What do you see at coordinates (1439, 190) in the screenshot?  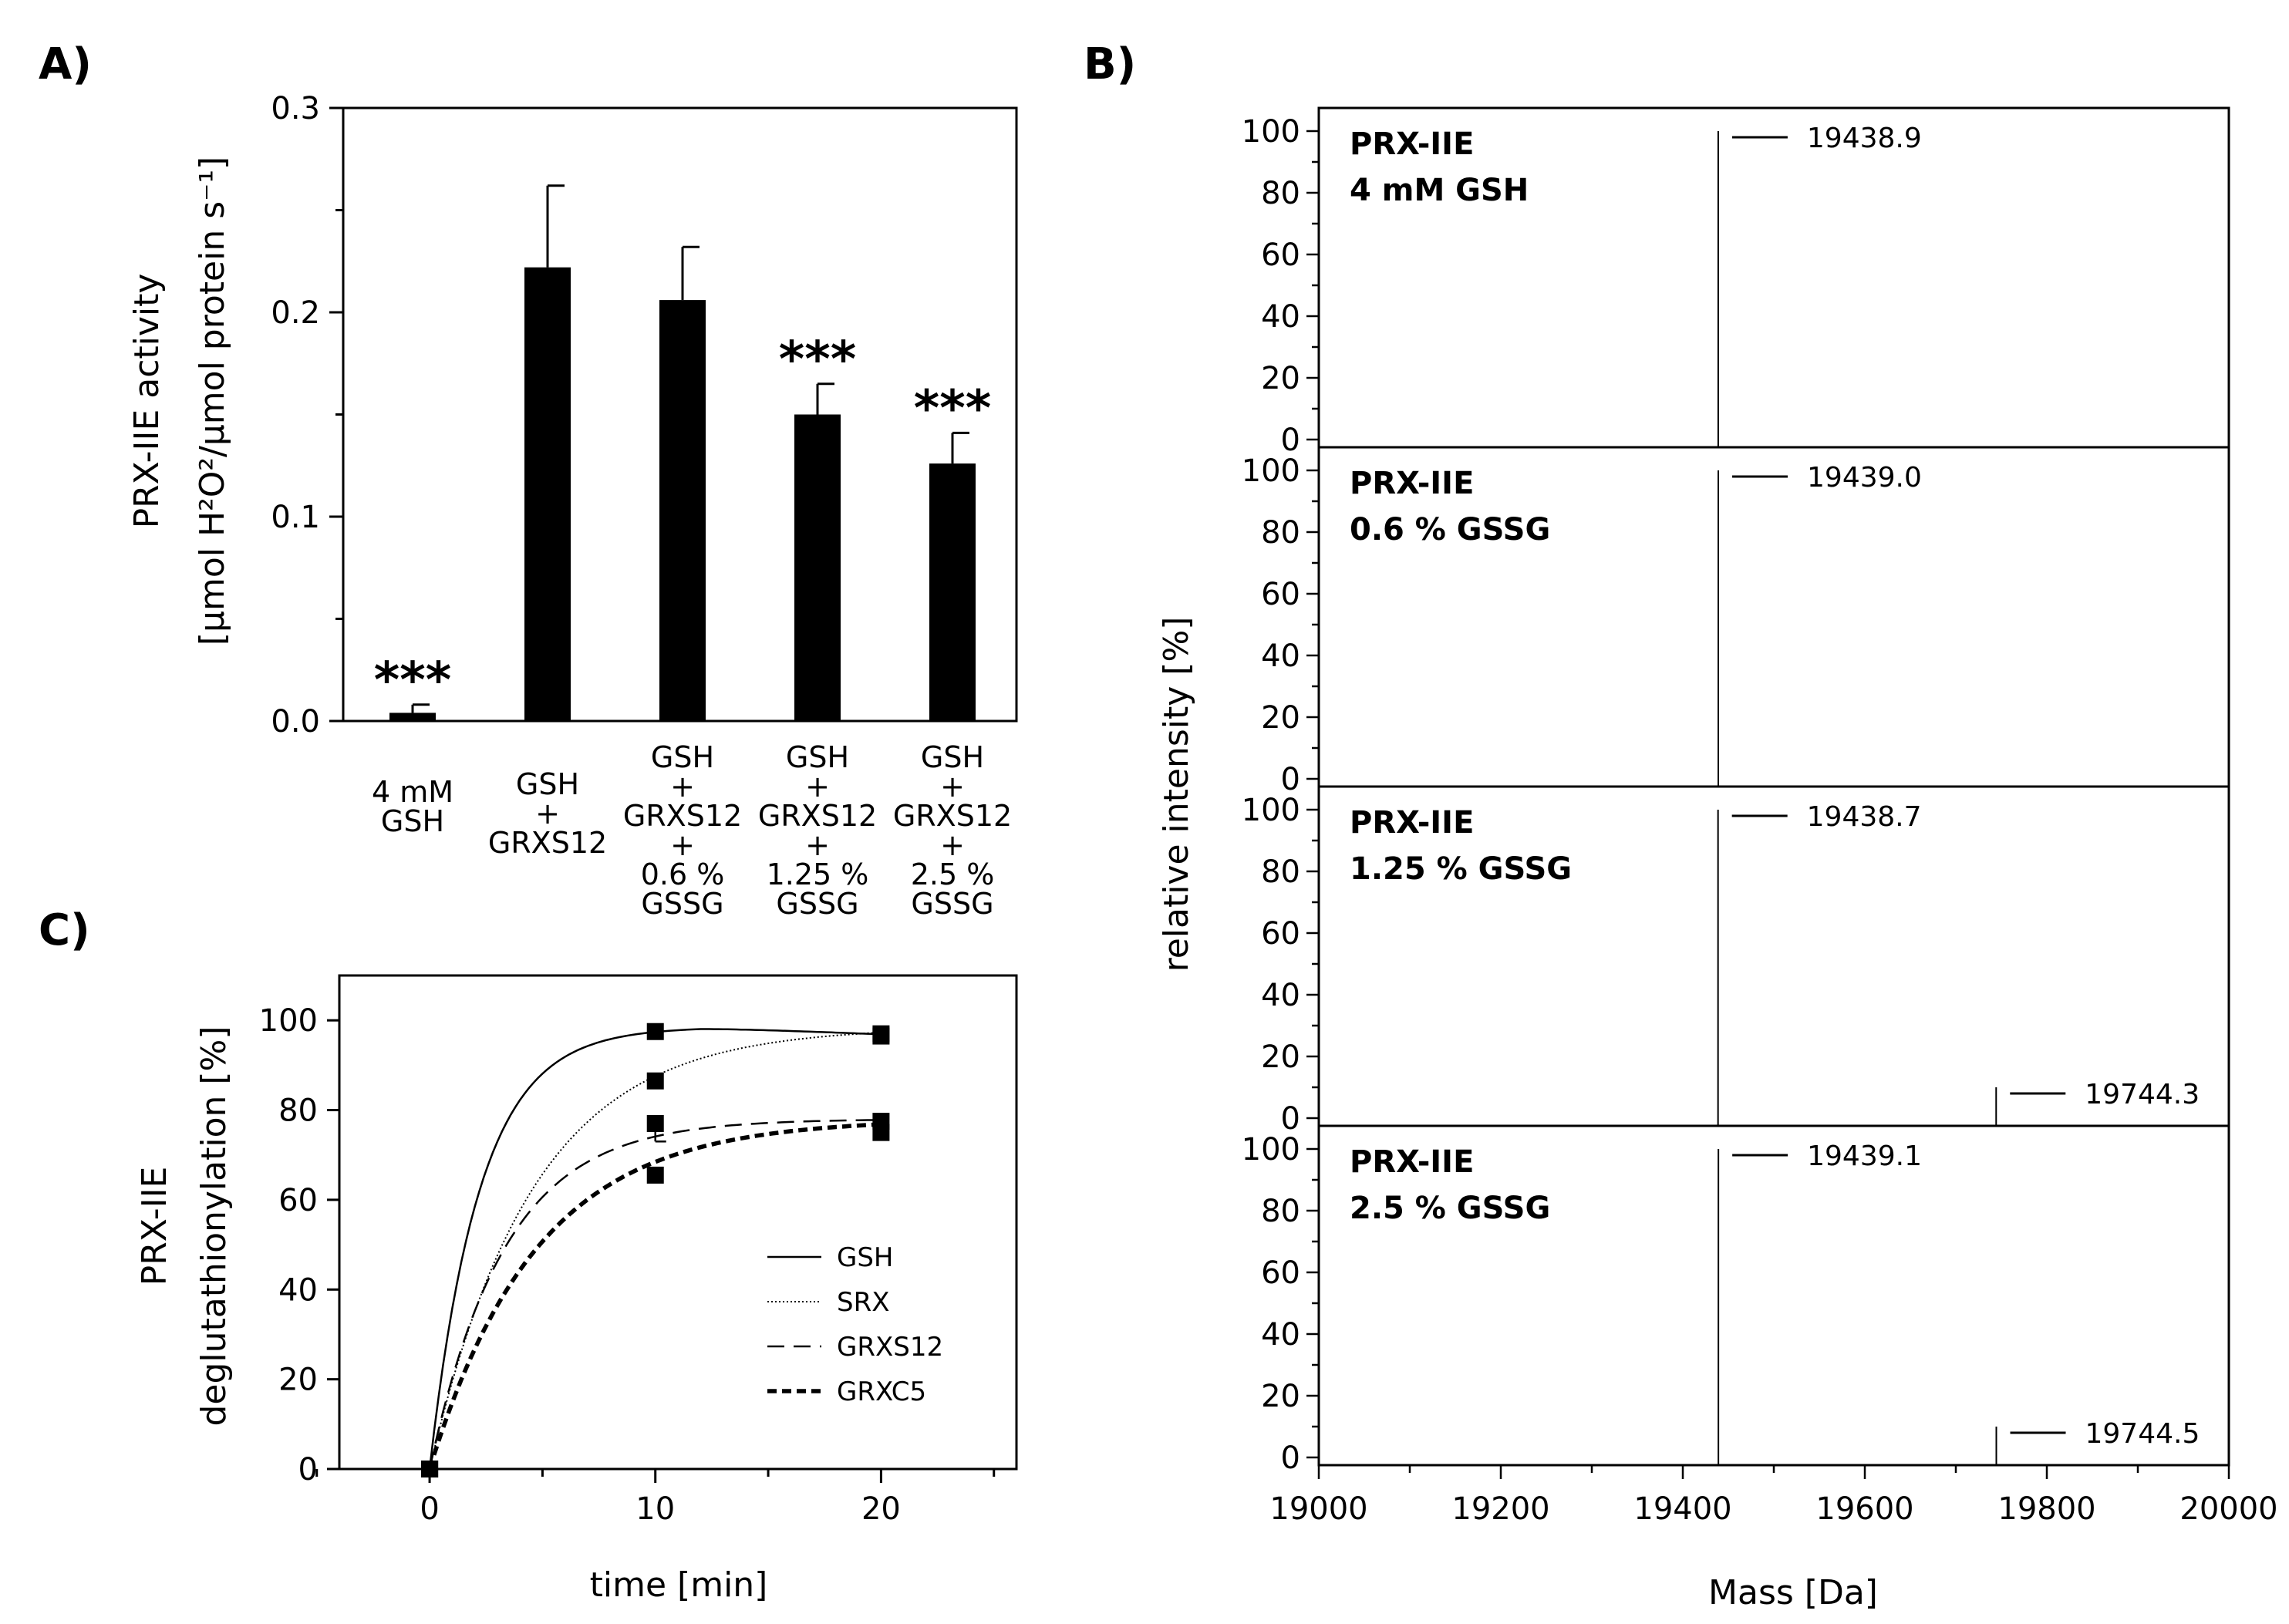 I see `panel-b-sample-label: 4 mM GSH` at bounding box center [1439, 190].